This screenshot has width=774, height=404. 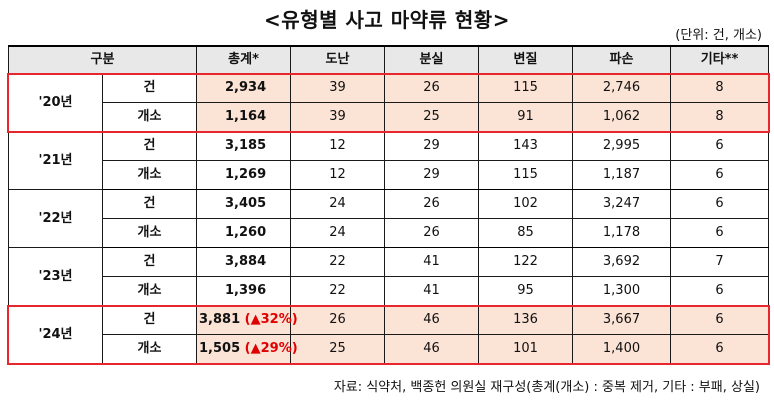 I want to click on total-cell: 3,884, so click(x=244, y=262).